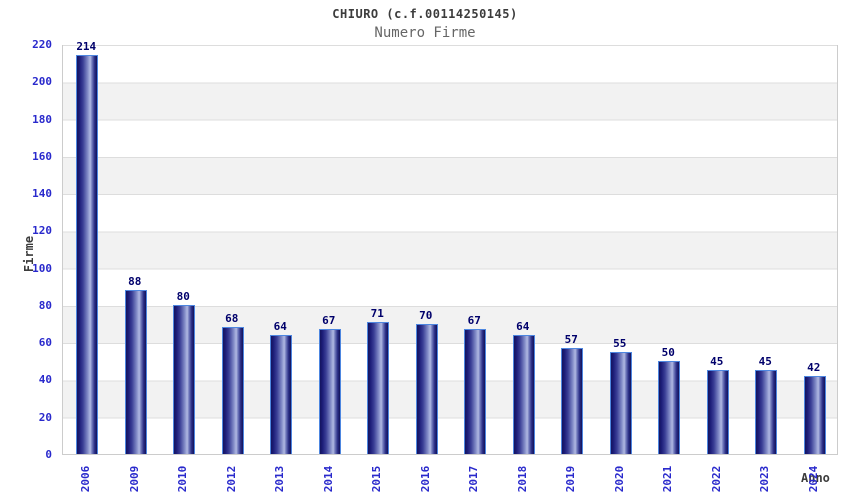  What do you see at coordinates (48, 454) in the screenshot?
I see `y-tick-label: 0` at bounding box center [48, 454].